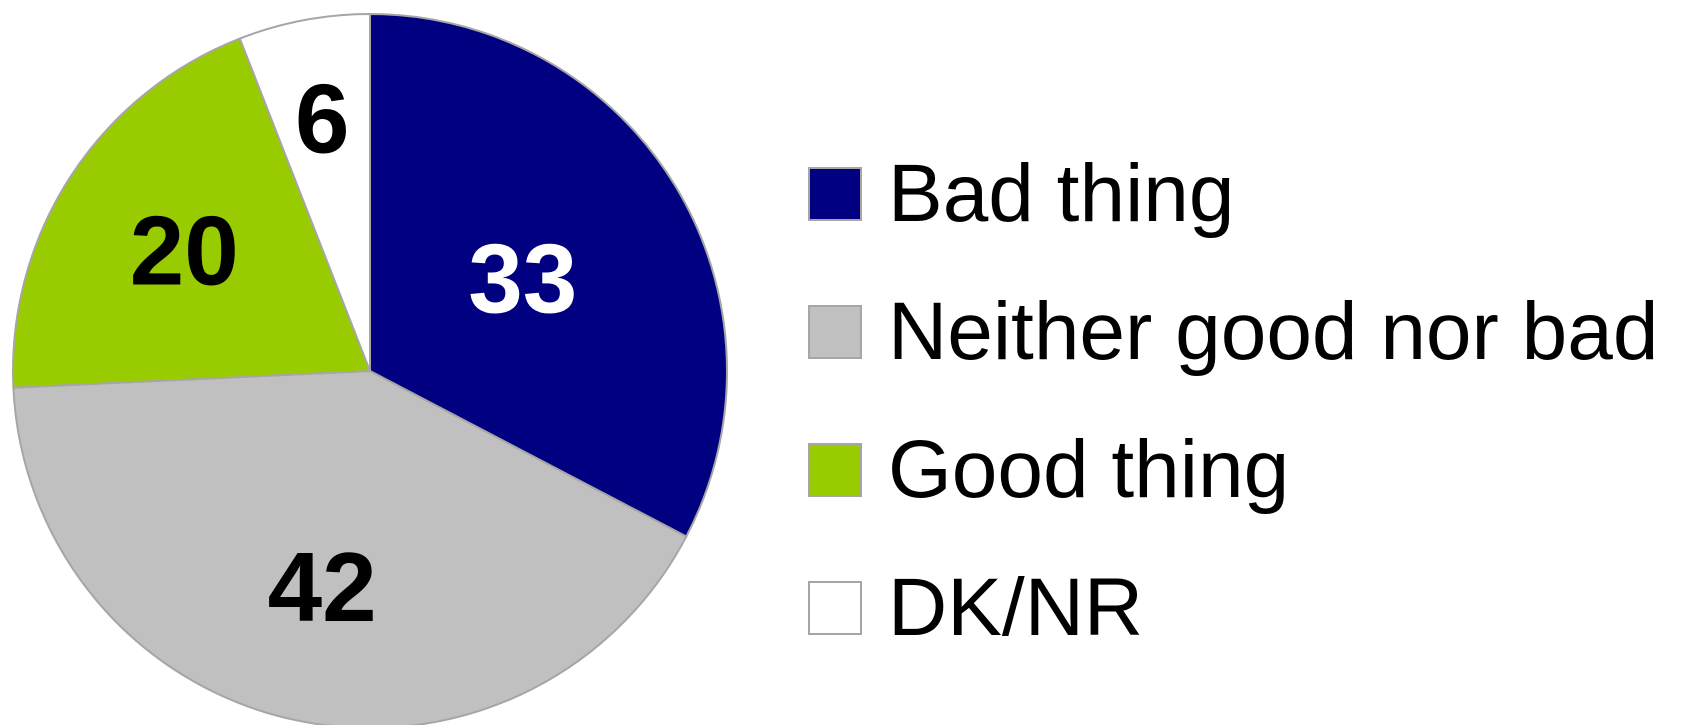  Describe the element at coordinates (835, 470) in the screenshot. I see `legend-swatch-good-thing` at that location.